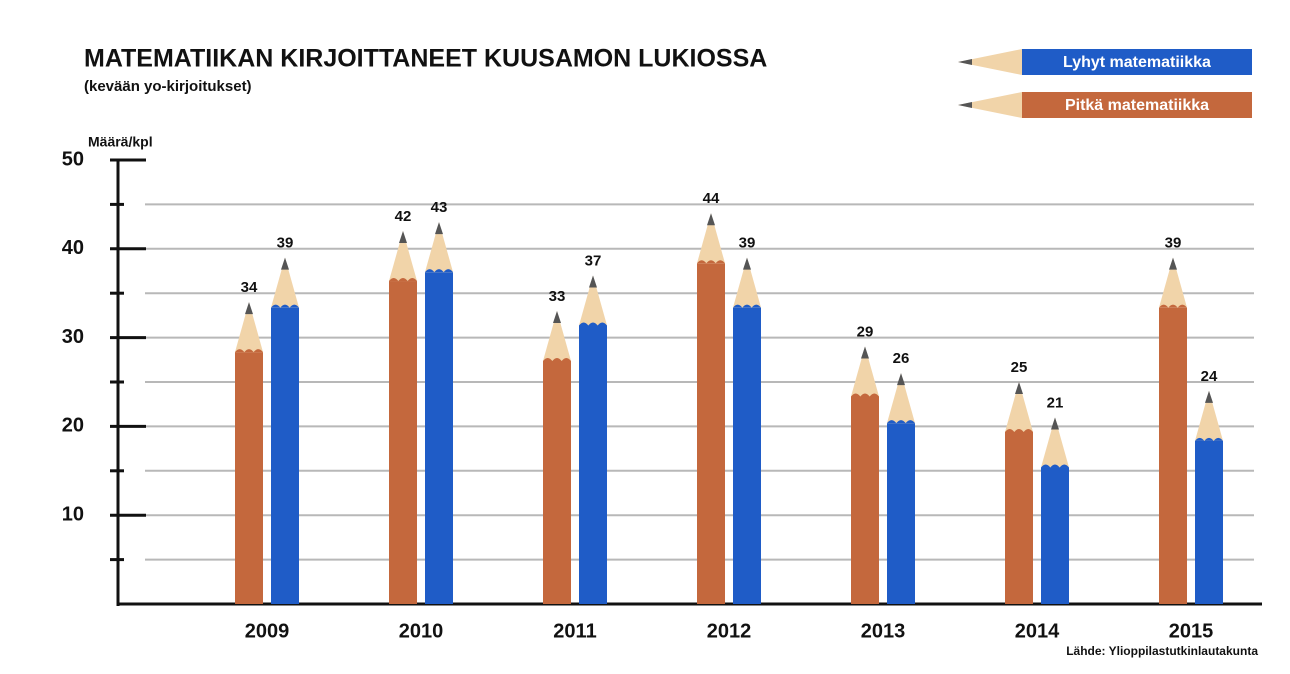 The width and height of the screenshot is (1290, 674). What do you see at coordinates (901, 358) in the screenshot?
I see `data-label: 26` at bounding box center [901, 358].